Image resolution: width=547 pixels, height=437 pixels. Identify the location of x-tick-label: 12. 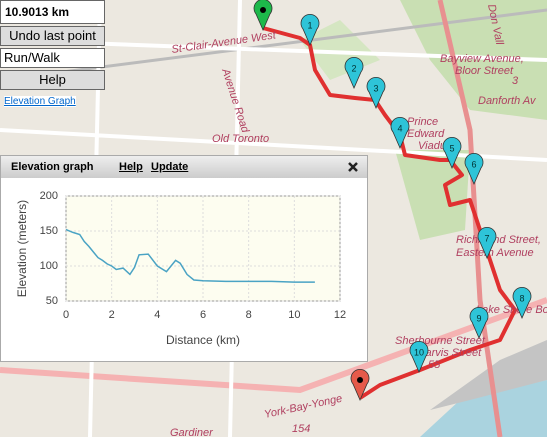
(340, 315).